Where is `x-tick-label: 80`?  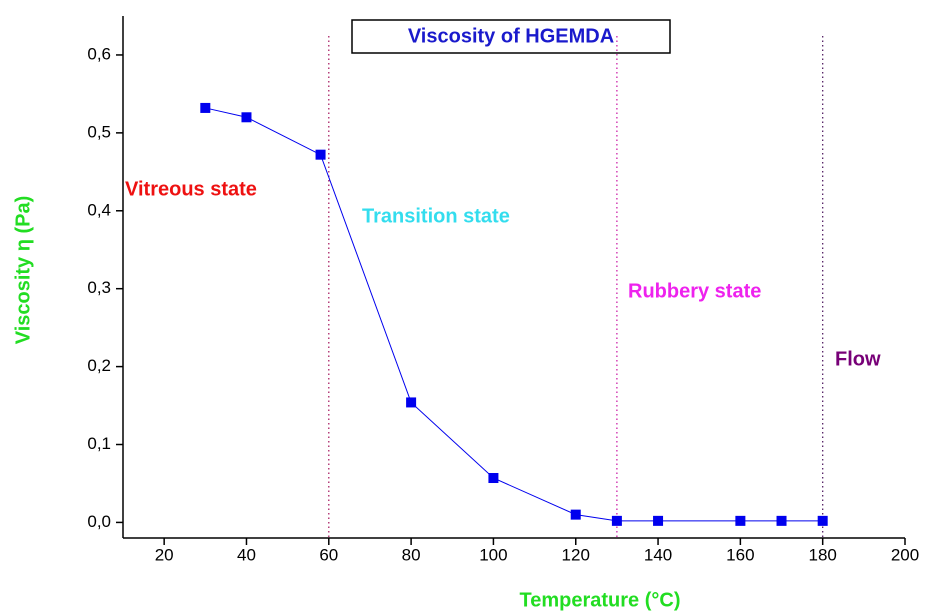
x-tick-label: 80 is located at coordinates (411, 554).